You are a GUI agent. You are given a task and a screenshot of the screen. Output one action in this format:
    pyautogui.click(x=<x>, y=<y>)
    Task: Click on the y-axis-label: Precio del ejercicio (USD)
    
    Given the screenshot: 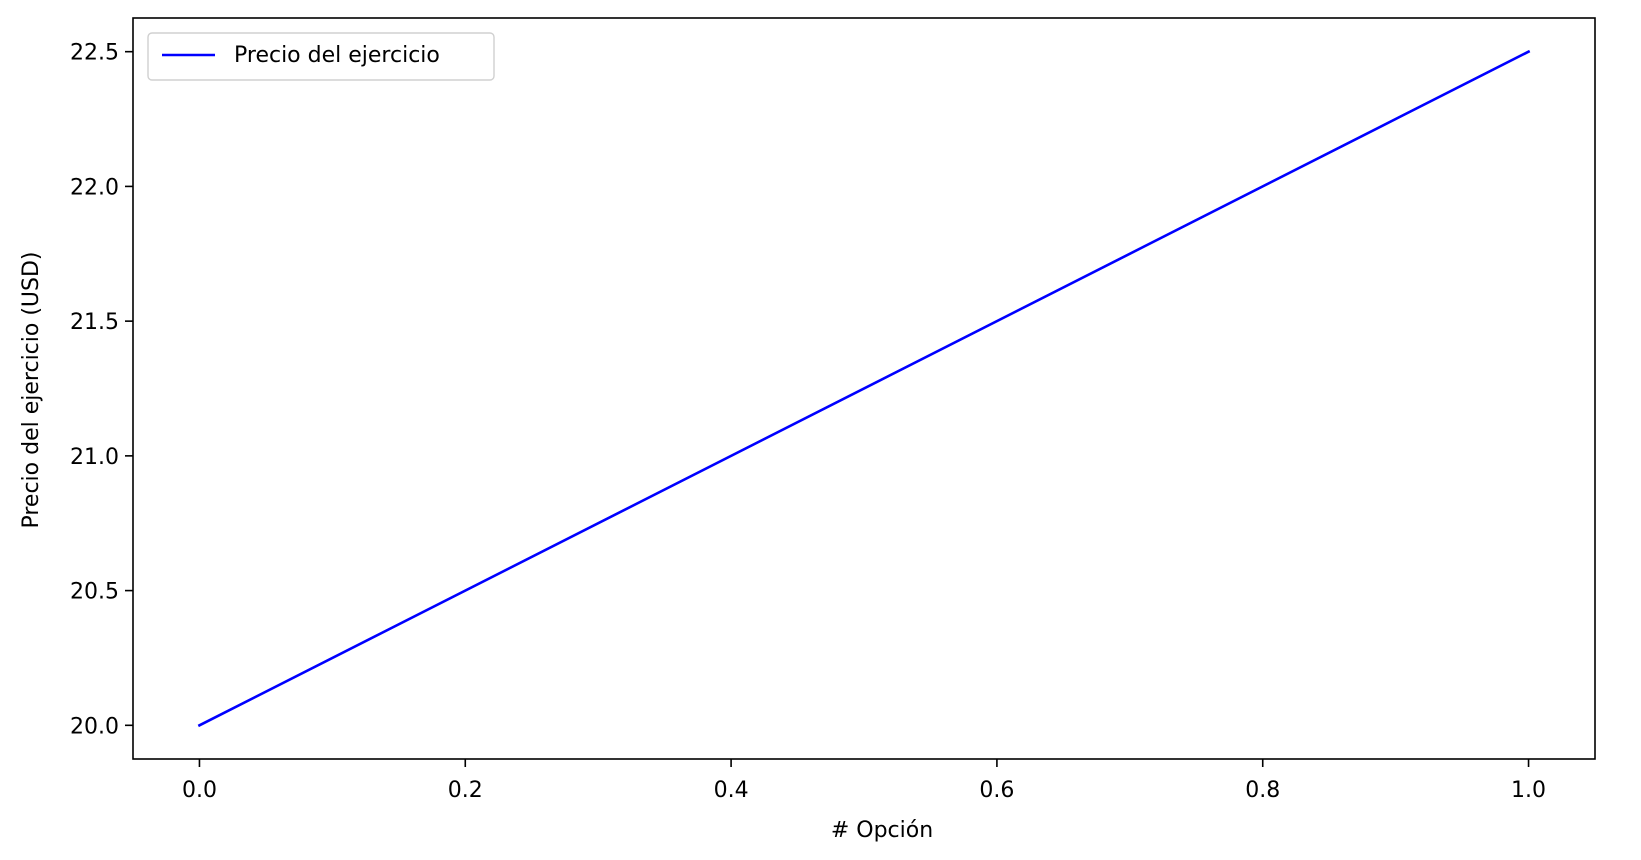 What is the action you would take?
    pyautogui.click(x=31, y=389)
    